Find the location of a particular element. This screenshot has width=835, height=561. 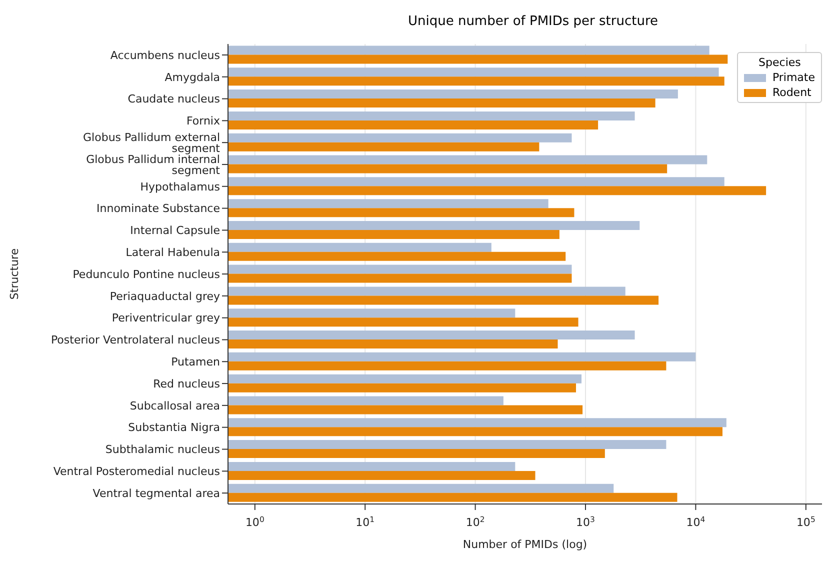

y-tick-label: Posterior Ventrolateral nucleus is located at coordinates (135, 340).